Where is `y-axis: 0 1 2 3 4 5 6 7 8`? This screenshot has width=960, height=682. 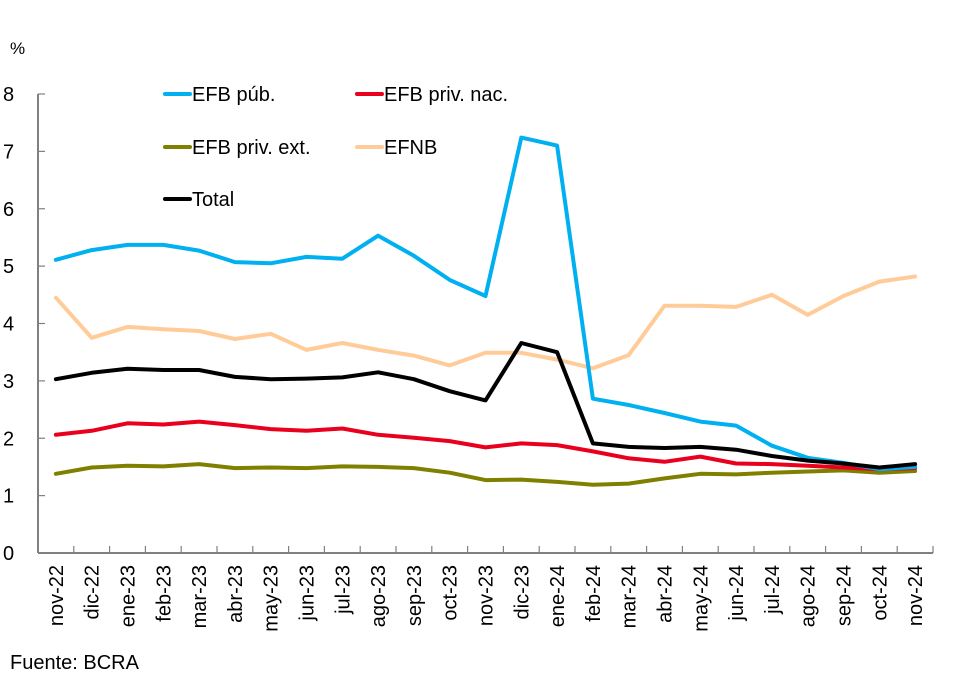
y-axis: 0 1 2 3 4 5 6 7 8 is located at coordinates (24, 324).